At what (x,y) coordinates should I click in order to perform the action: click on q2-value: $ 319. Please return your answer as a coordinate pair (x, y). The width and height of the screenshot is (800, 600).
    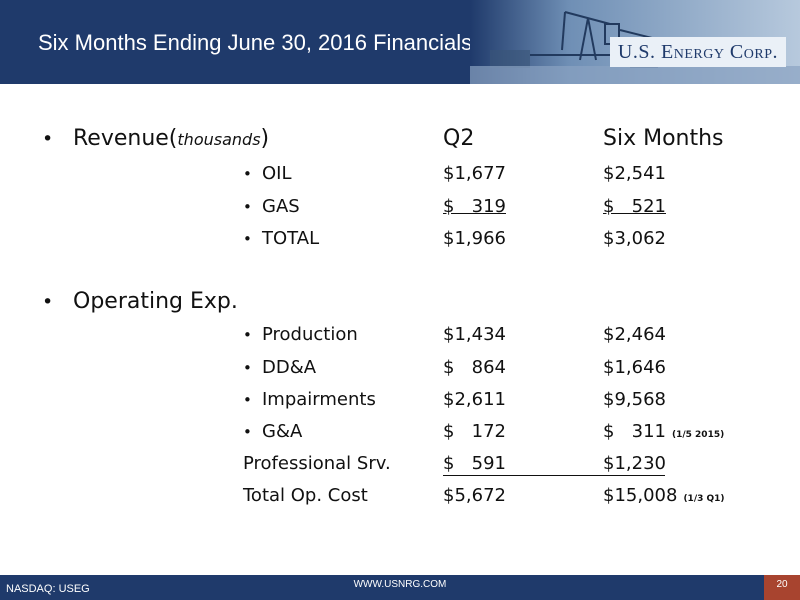
    Looking at the image, I should click on (474, 206).